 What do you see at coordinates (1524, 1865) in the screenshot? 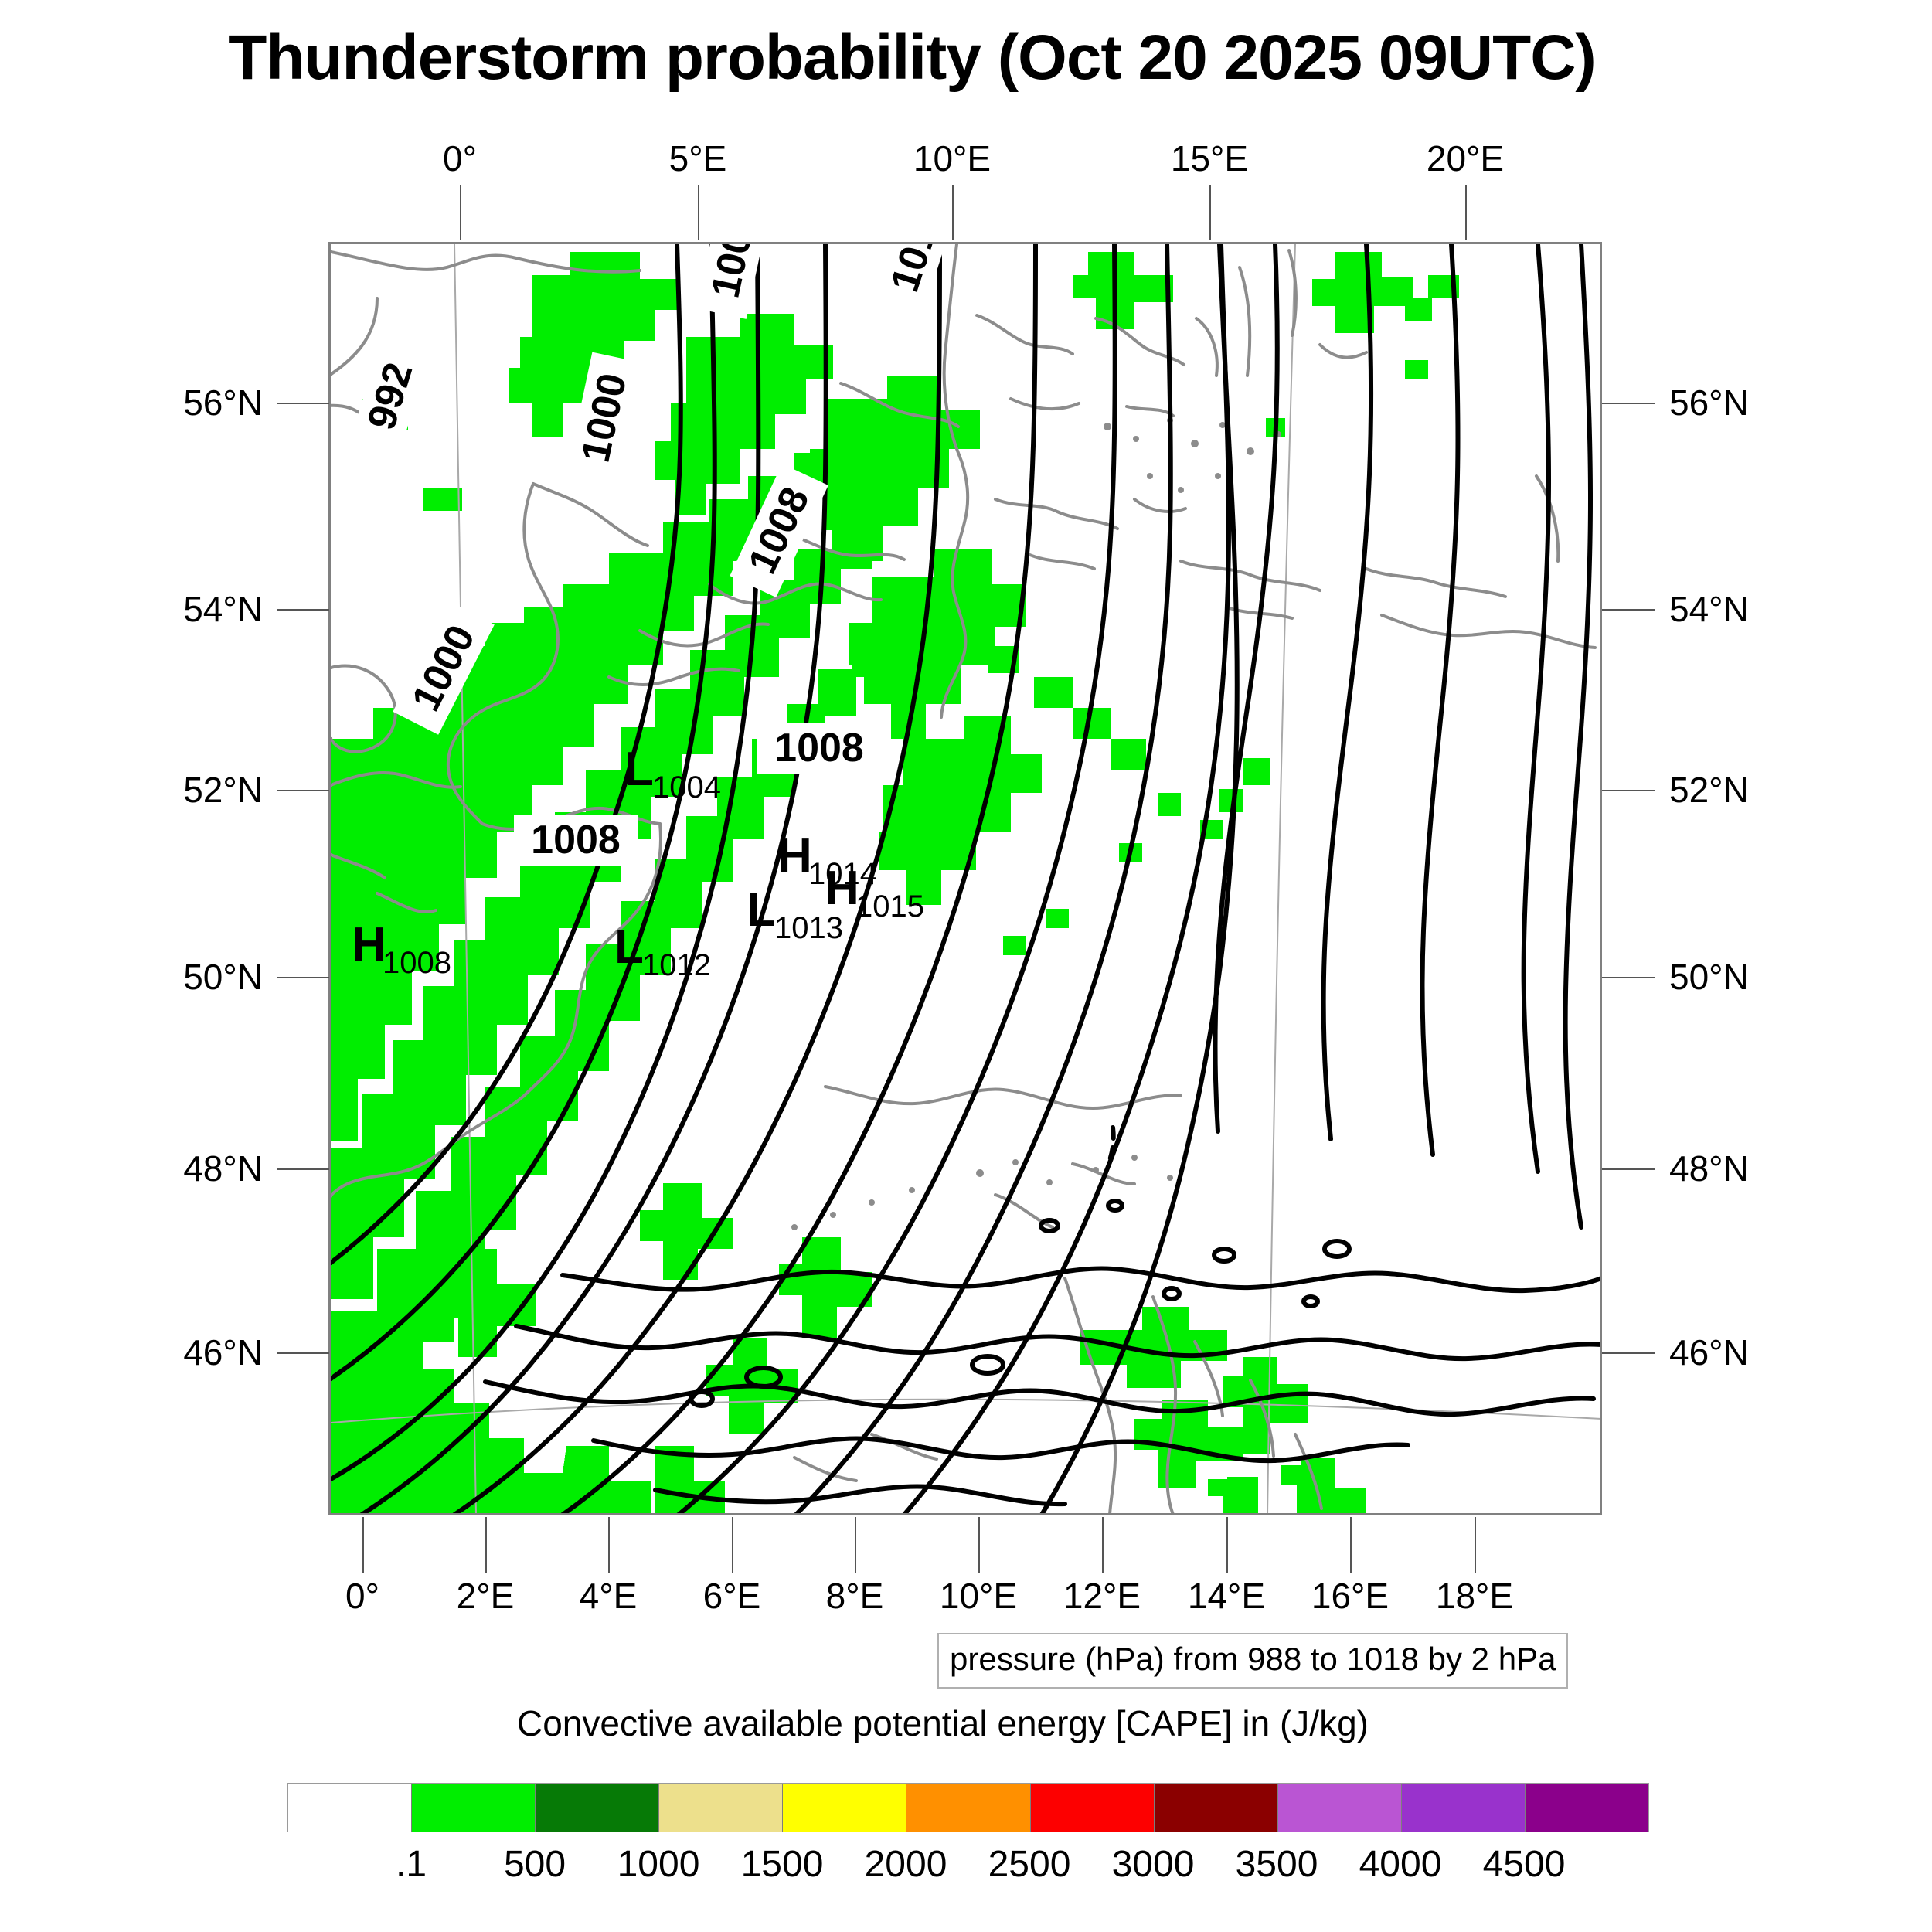
I see `colorbar-tick-label: 4500` at bounding box center [1524, 1865].